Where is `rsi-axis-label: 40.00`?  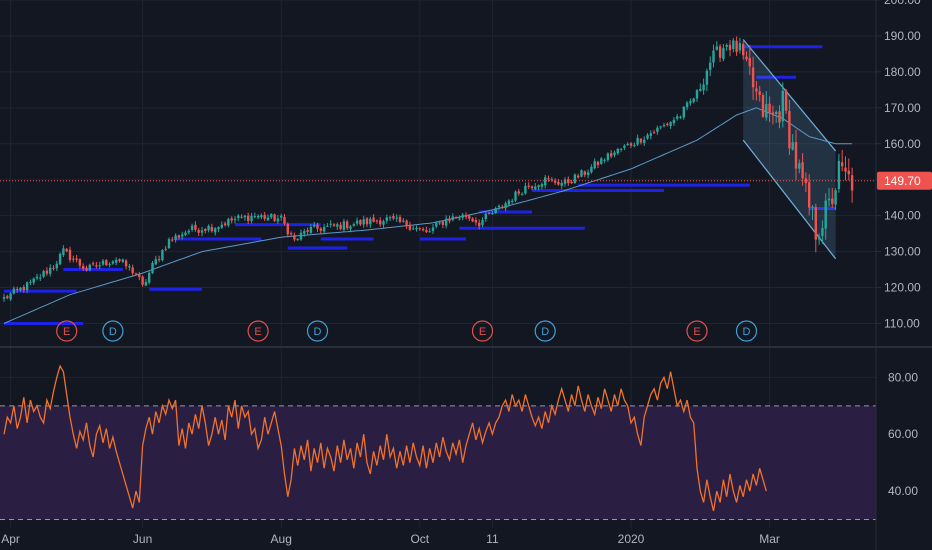 rsi-axis-label: 40.00 is located at coordinates (903, 491).